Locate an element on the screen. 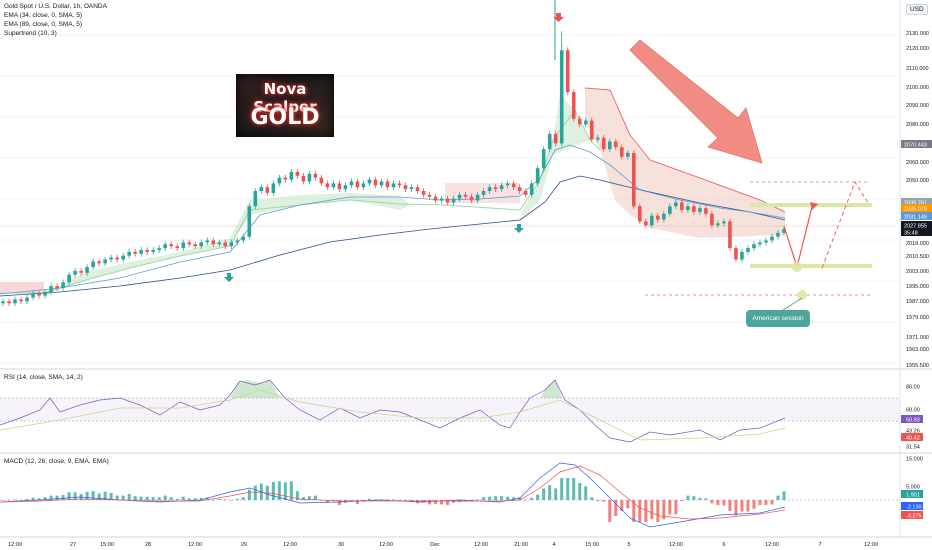 This screenshot has width=932, height=550. macd-tick-label: 15.000 is located at coordinates (914, 460).